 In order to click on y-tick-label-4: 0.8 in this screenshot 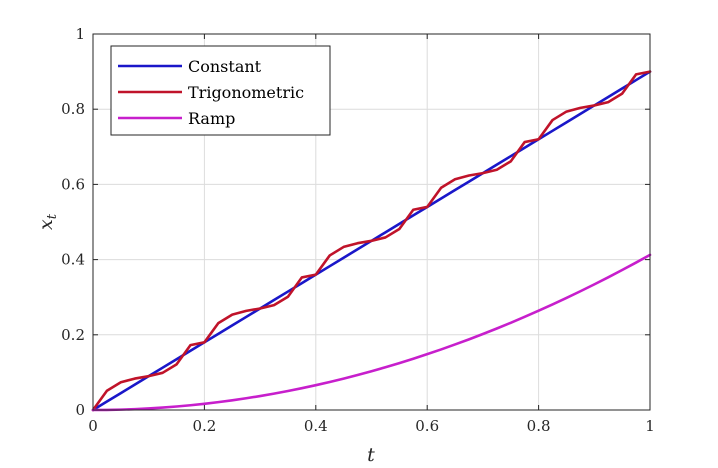, I will do `click(73, 109)`.